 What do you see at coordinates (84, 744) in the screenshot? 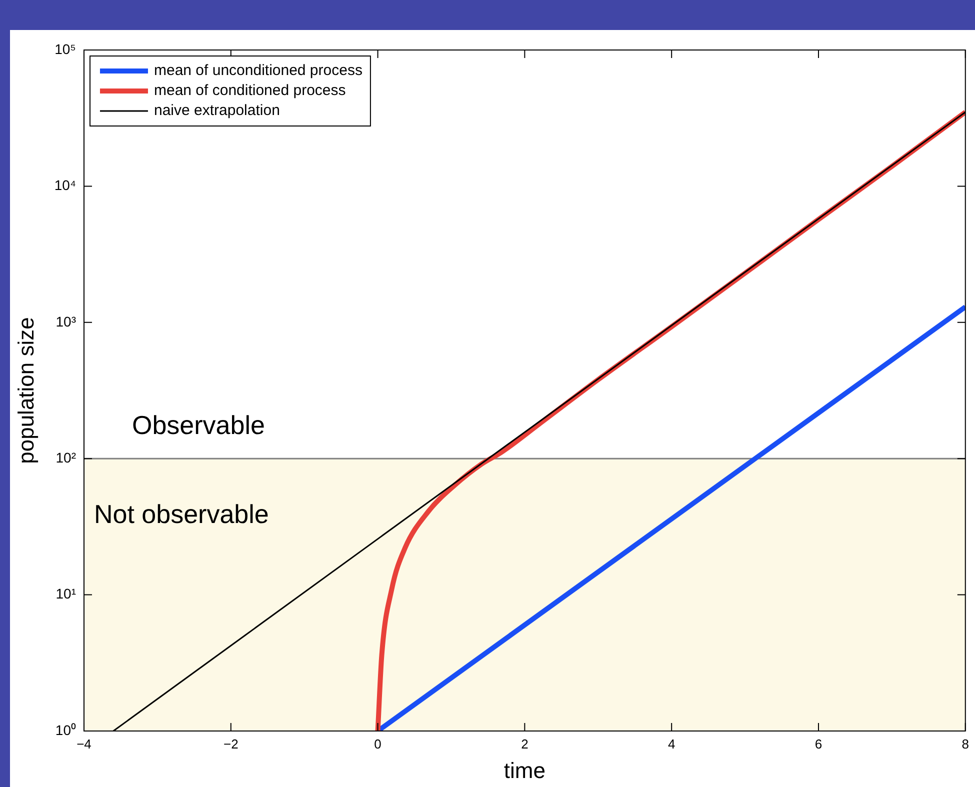
I see `x-tick-label: −4` at bounding box center [84, 744].